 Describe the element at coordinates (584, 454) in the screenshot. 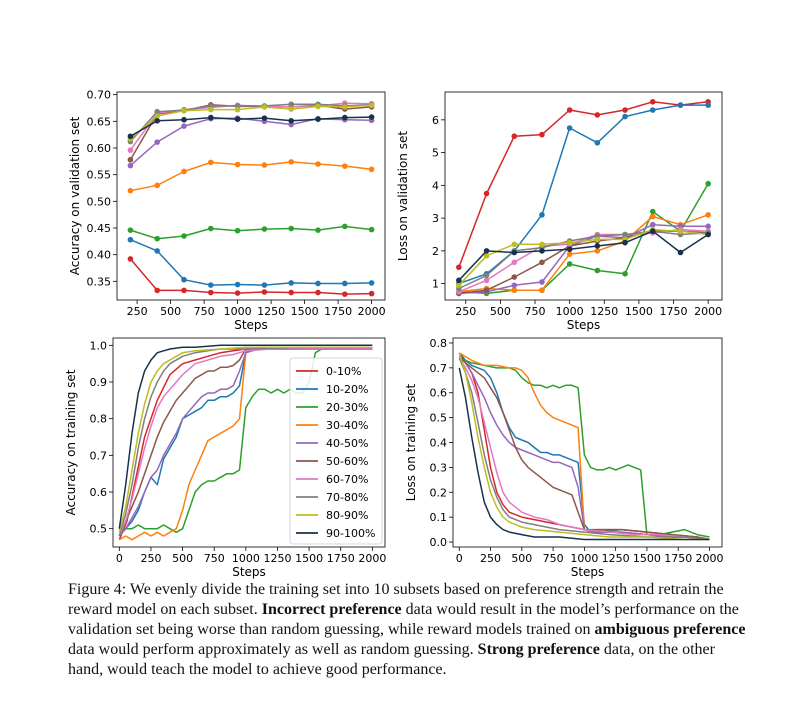

I see `series-line-90-100%` at that location.